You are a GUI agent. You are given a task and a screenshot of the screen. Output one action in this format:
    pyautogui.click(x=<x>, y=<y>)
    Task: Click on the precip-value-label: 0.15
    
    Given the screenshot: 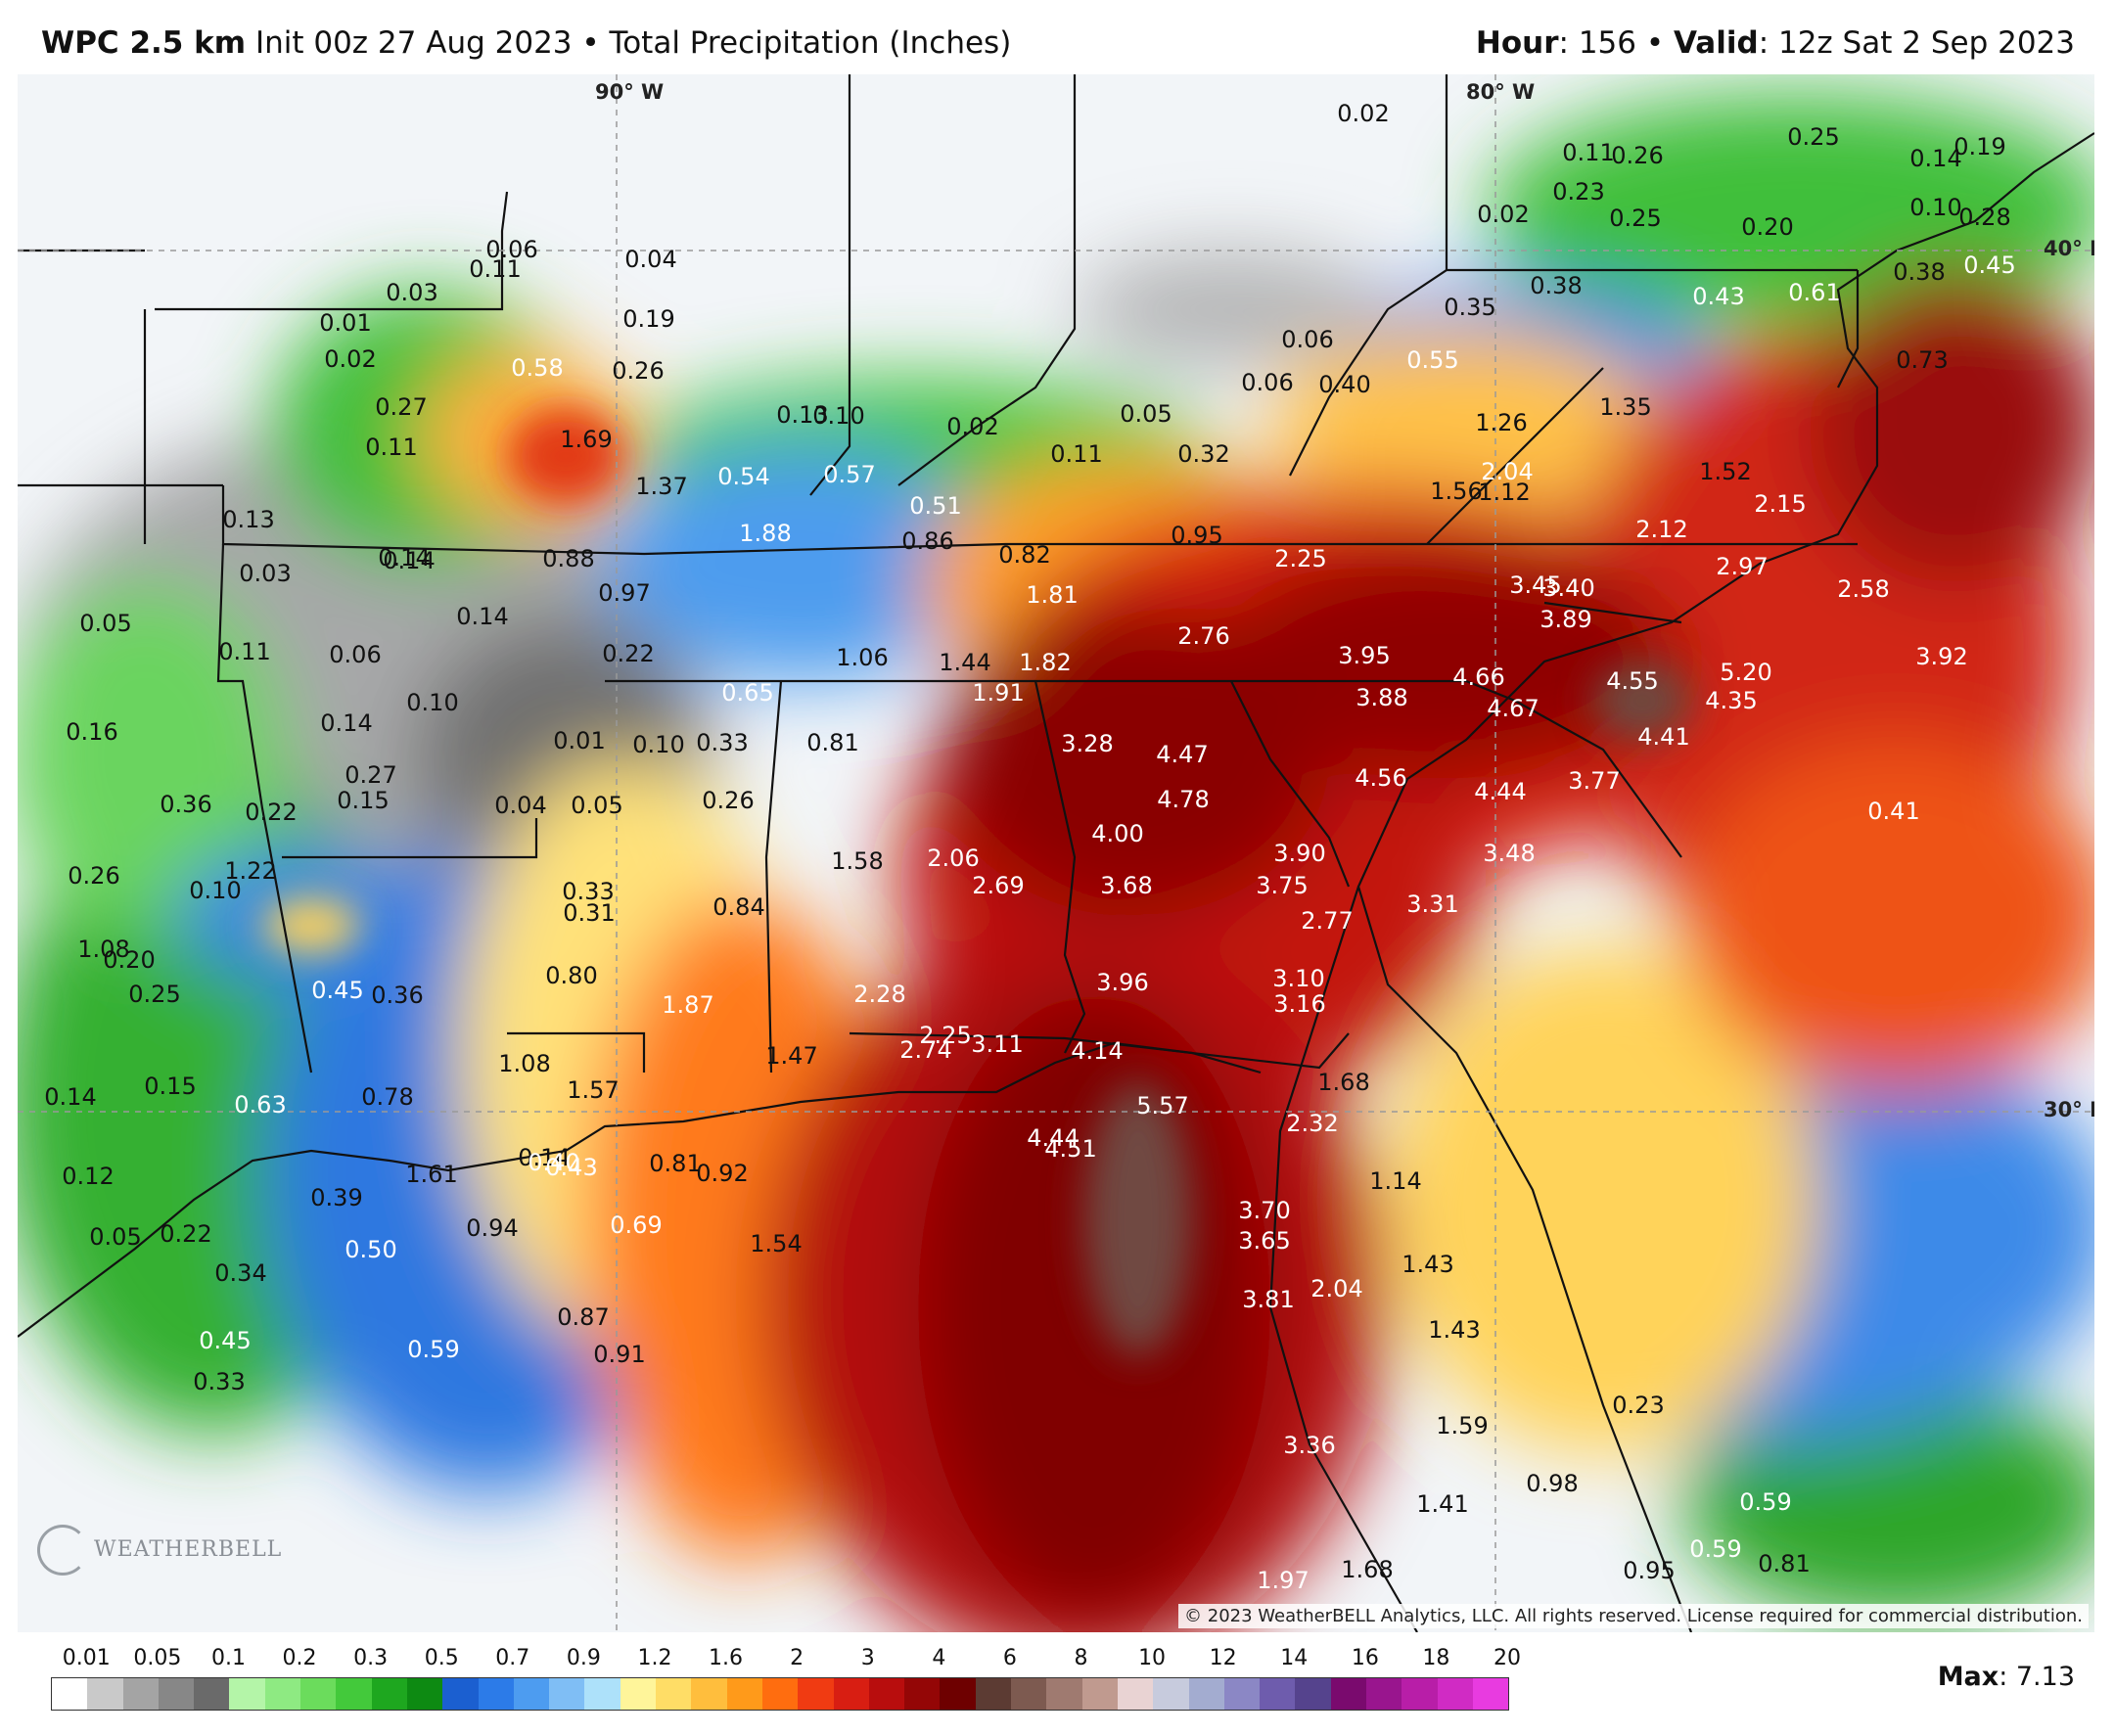 What is the action you would take?
    pyautogui.click(x=170, y=1086)
    